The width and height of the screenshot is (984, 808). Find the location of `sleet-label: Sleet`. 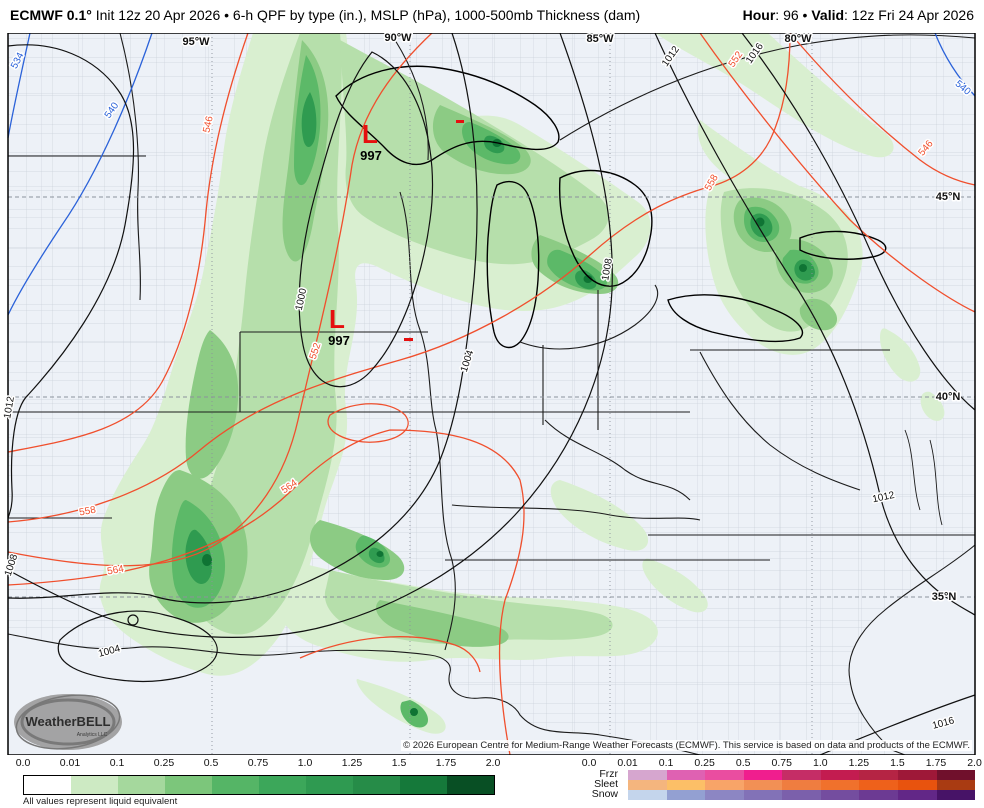

sleet-label: Sleet is located at coordinates (606, 784).